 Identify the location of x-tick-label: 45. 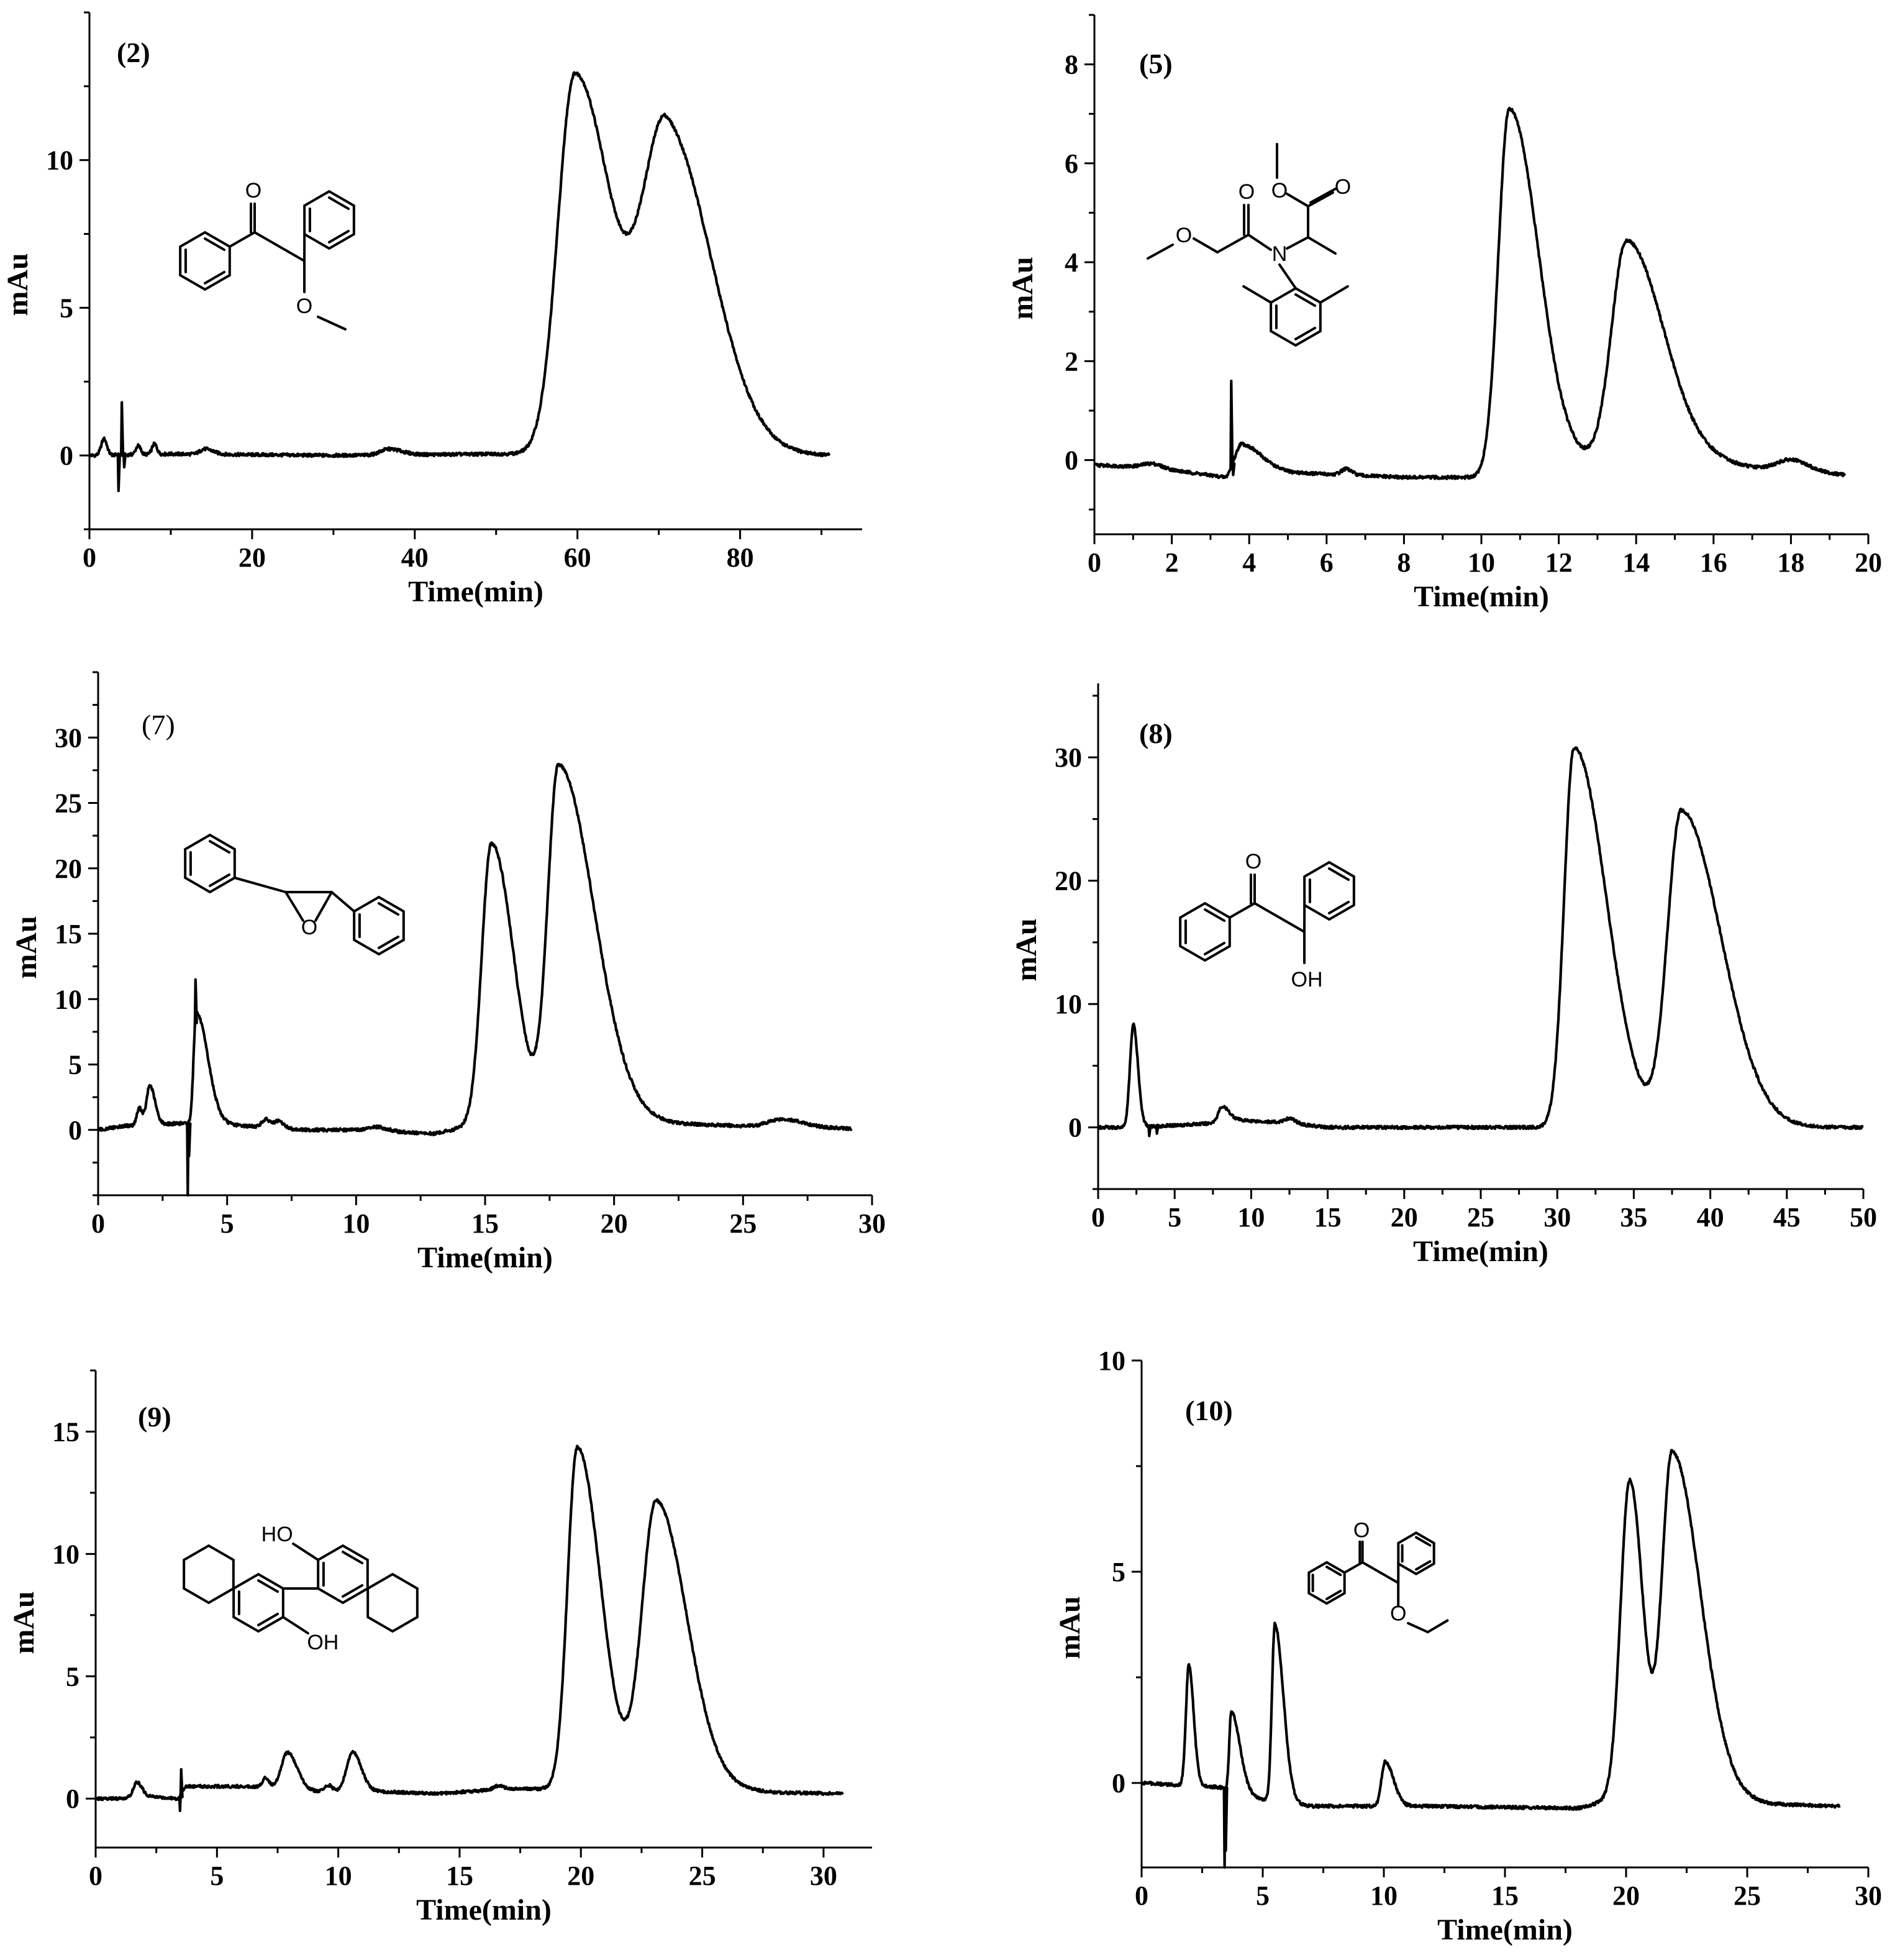
(1787, 1217).